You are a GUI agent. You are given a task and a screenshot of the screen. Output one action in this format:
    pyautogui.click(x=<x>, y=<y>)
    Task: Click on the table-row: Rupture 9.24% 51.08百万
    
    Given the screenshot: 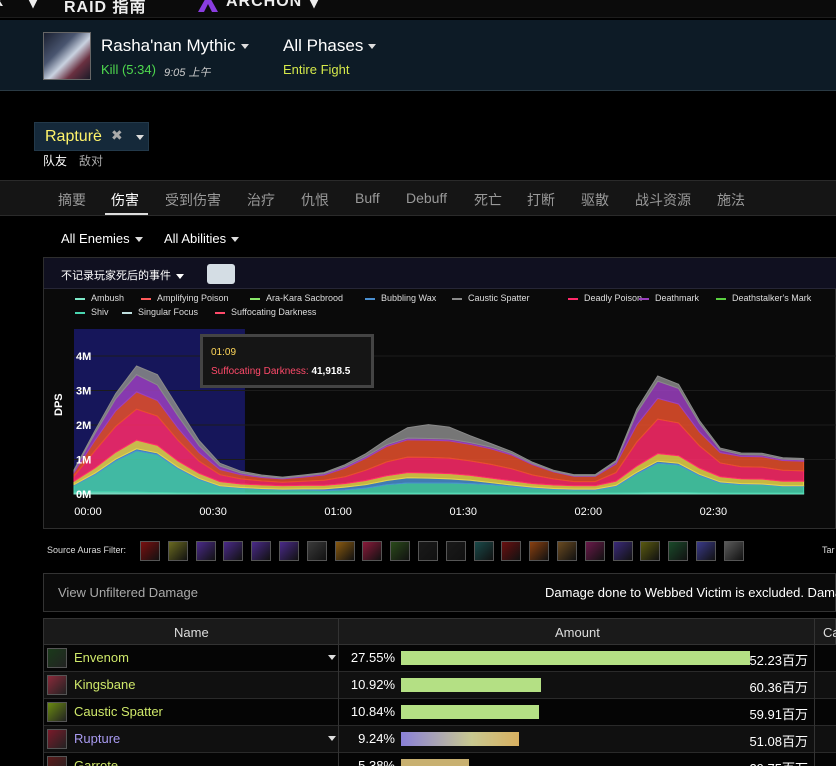 What is the action you would take?
    pyautogui.click(x=439, y=739)
    